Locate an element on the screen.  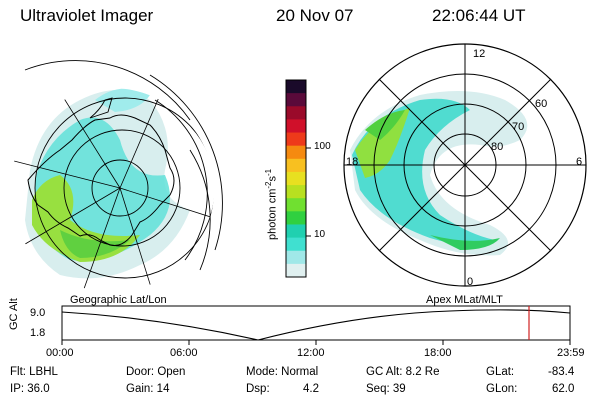
seq-info: Seq: 39 is located at coordinates (386, 389).